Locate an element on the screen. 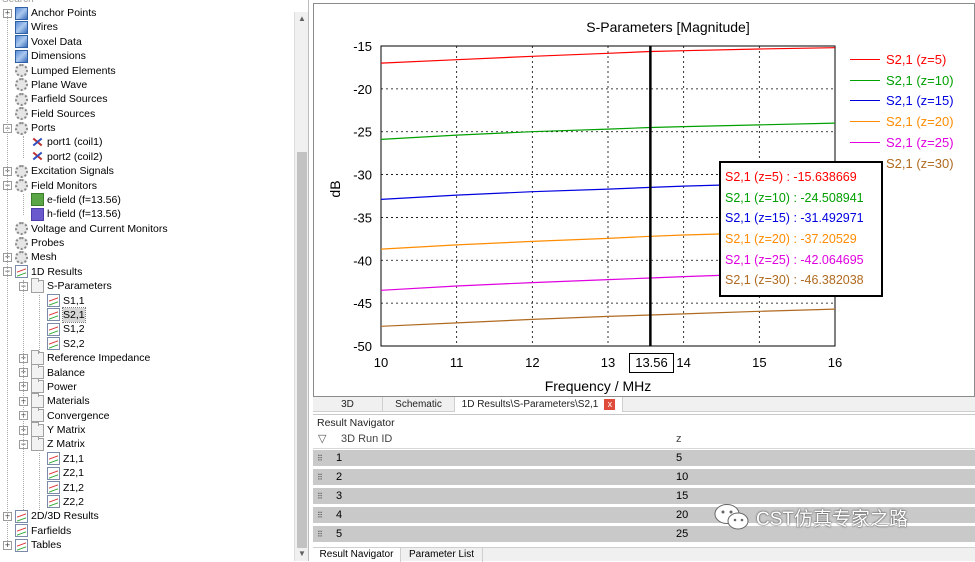 The height and width of the screenshot is (562, 975). tree-item-plane-wave: Plane Wave is located at coordinates (45, 85).